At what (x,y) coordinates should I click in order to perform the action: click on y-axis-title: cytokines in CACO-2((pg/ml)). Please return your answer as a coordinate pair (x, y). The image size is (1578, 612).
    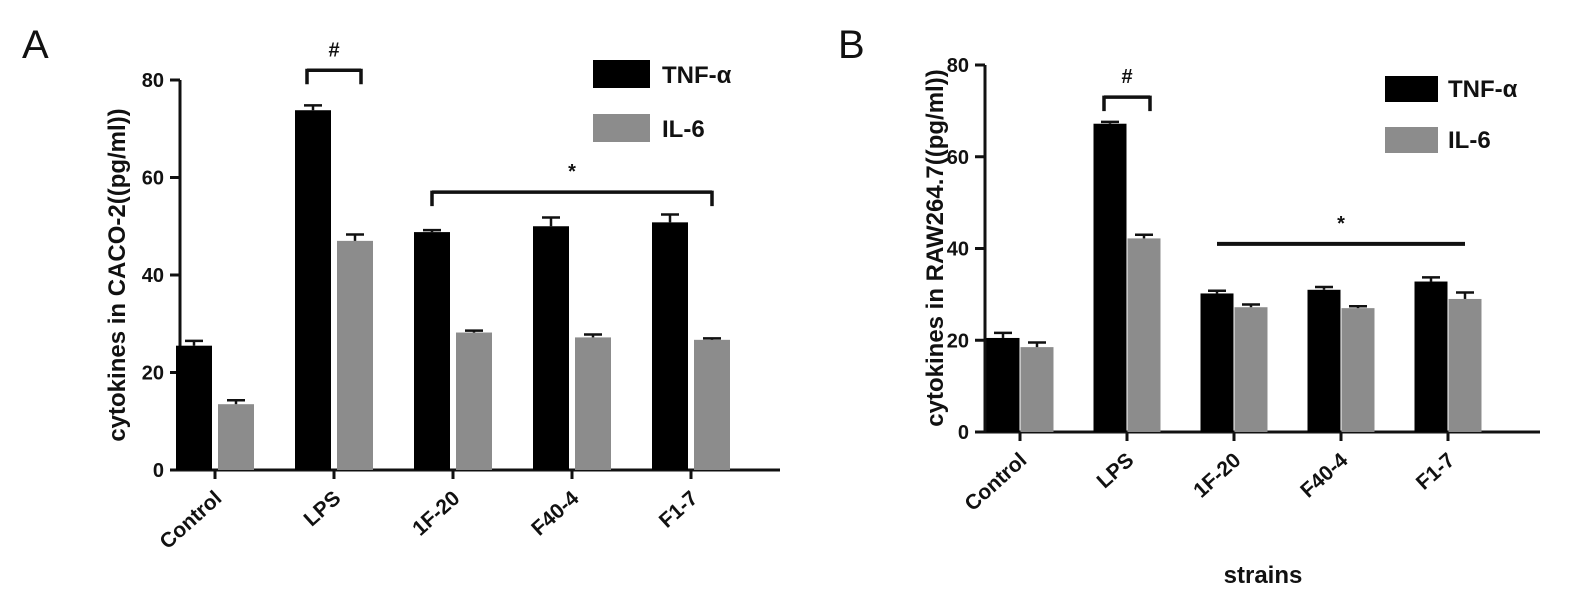
    Looking at the image, I should click on (117, 274).